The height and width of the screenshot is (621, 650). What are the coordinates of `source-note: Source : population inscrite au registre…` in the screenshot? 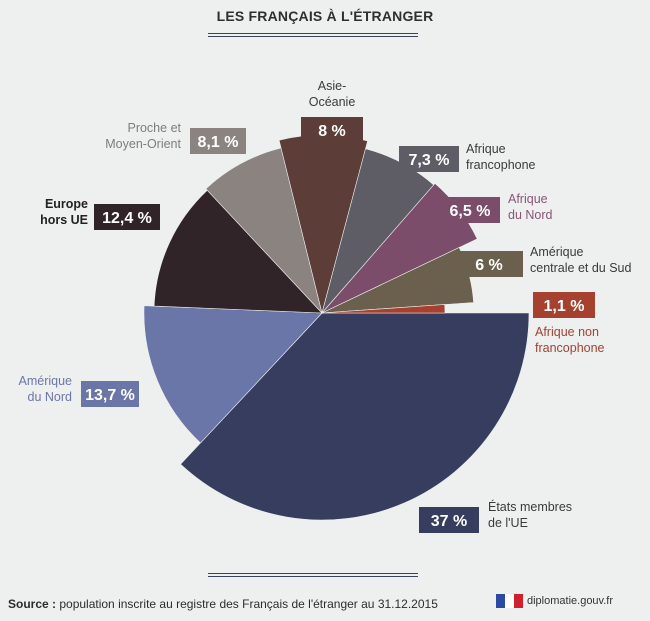 It's located at (223, 604).